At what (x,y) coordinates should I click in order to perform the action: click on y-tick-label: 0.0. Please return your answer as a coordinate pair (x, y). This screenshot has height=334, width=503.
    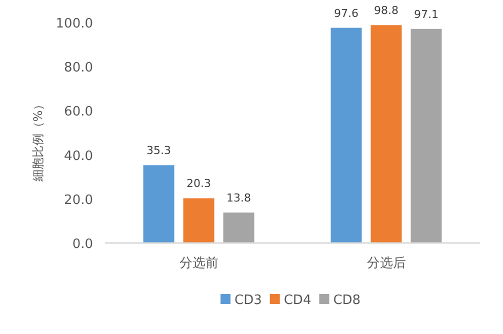
    Looking at the image, I should click on (82, 244).